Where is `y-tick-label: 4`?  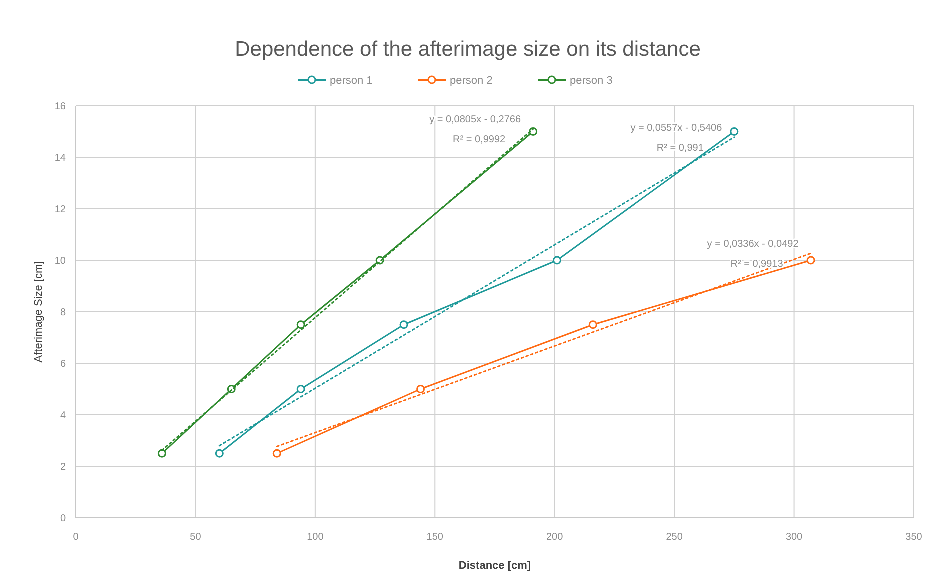
y-tick-label: 4 is located at coordinates (63, 416).